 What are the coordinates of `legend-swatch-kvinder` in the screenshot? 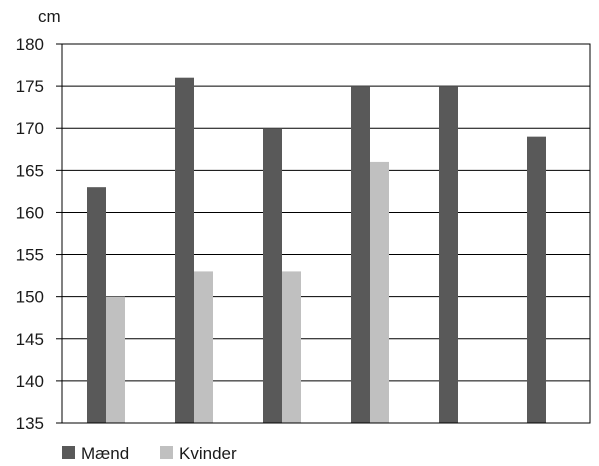 It's located at (166, 452).